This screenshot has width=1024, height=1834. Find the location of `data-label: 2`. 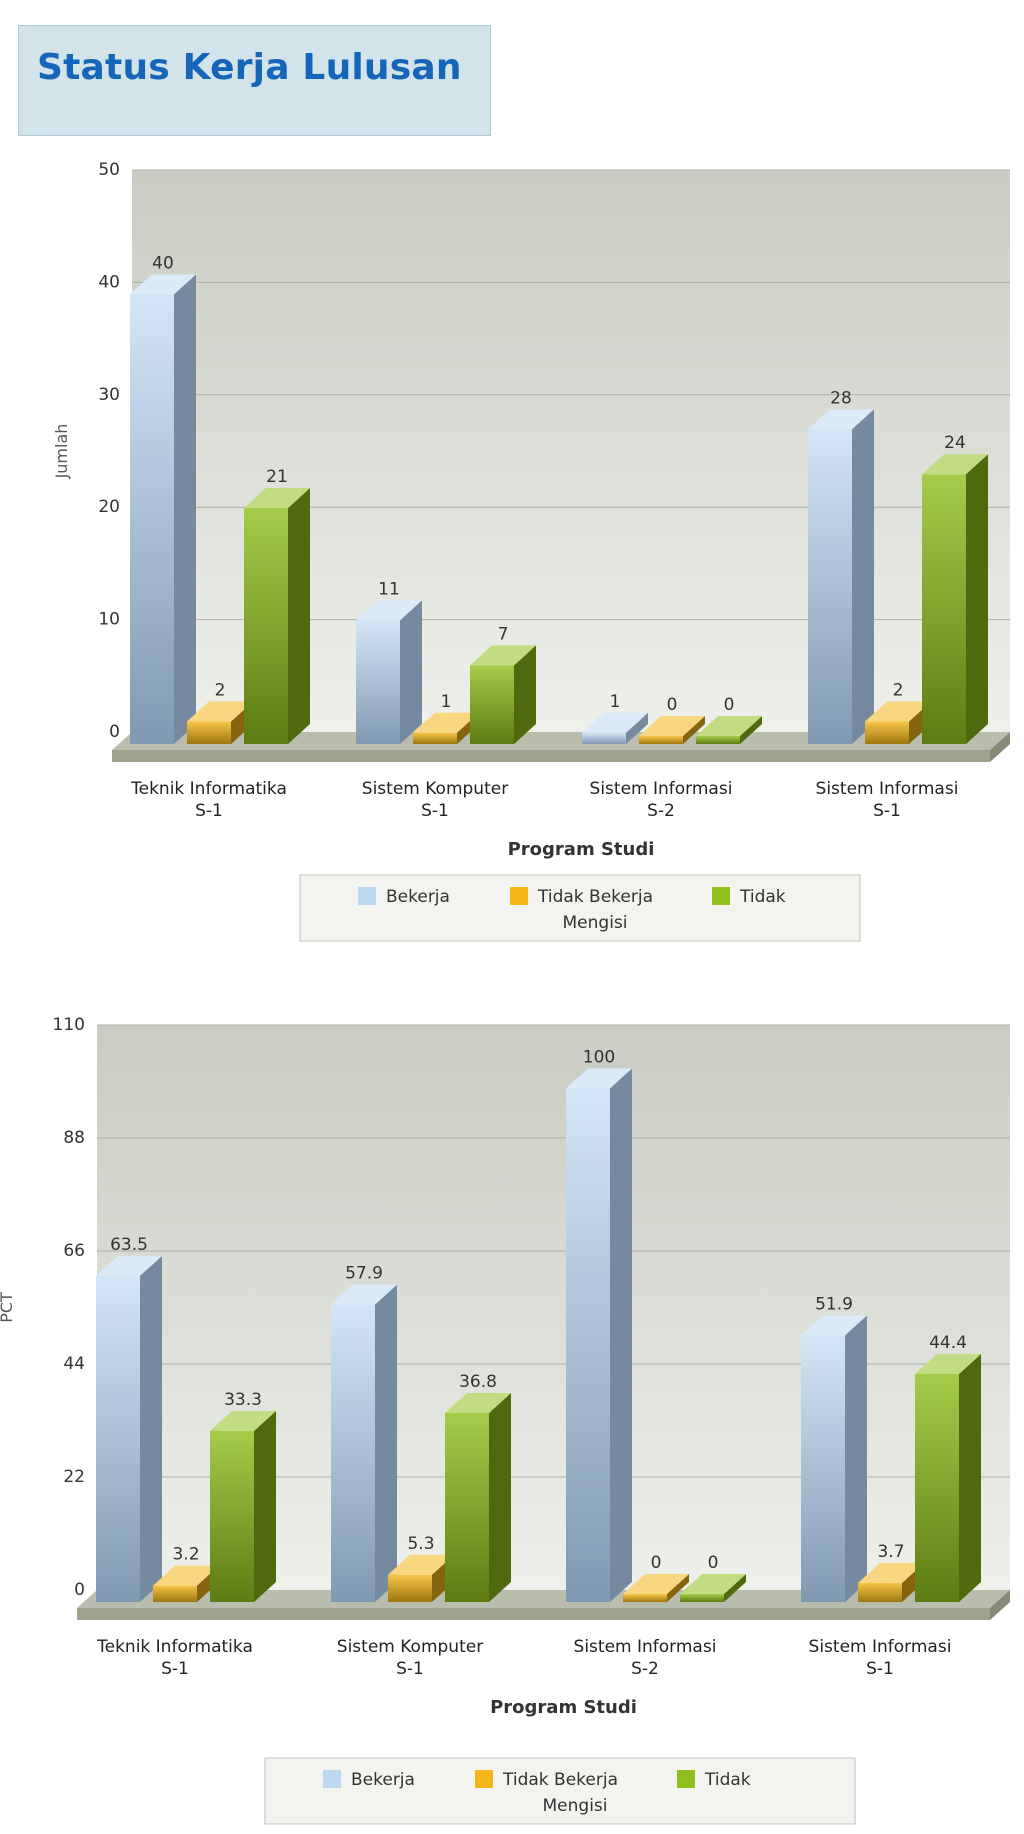

data-label: 2 is located at coordinates (220, 691).